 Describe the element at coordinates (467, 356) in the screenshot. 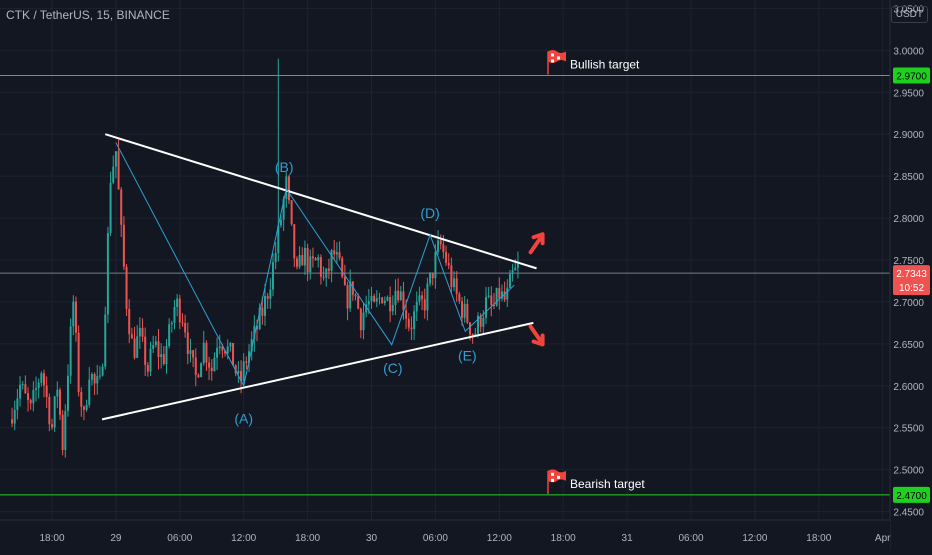

I see `wave-label: (E)` at that location.